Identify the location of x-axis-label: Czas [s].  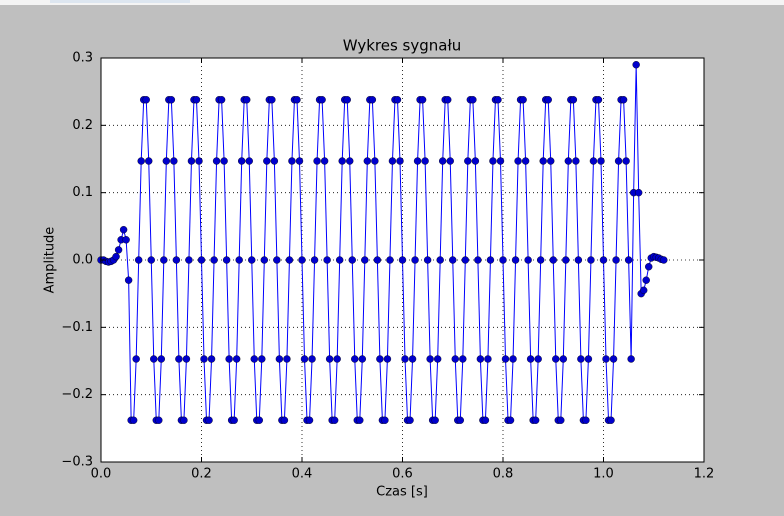
(402, 492).